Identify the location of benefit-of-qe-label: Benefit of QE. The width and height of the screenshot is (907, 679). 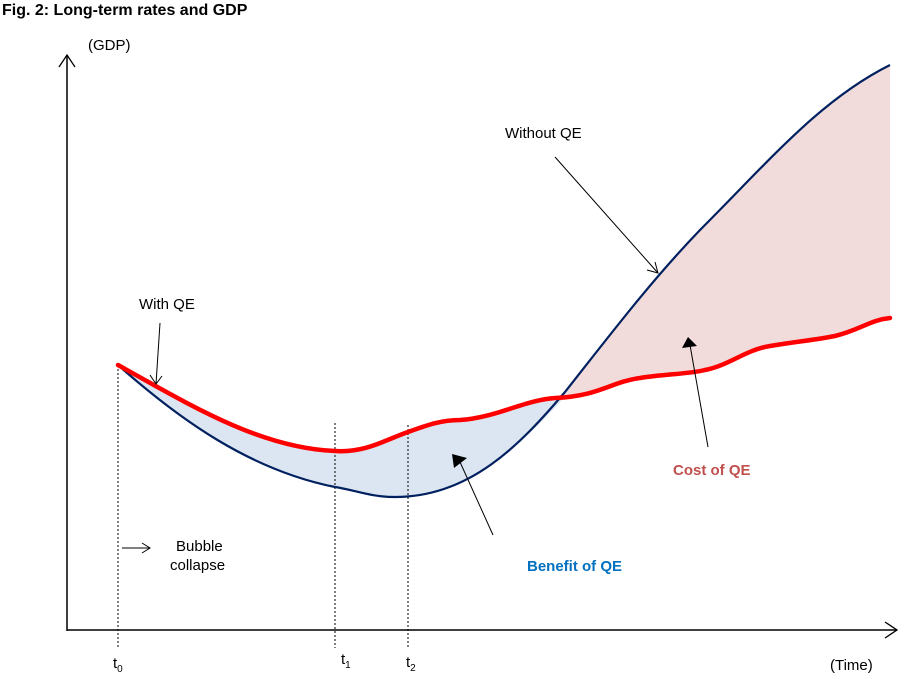
(574, 566).